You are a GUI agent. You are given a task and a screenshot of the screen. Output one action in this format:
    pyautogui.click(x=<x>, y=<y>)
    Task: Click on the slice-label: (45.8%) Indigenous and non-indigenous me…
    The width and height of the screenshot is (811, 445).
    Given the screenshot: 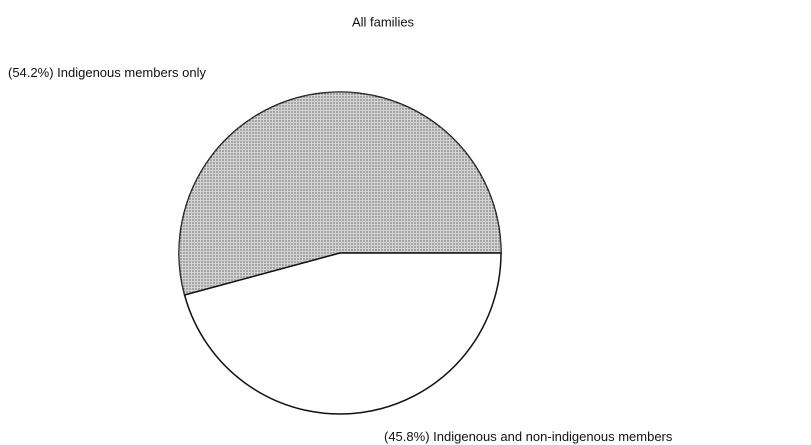 What is the action you would take?
    pyautogui.click(x=528, y=436)
    